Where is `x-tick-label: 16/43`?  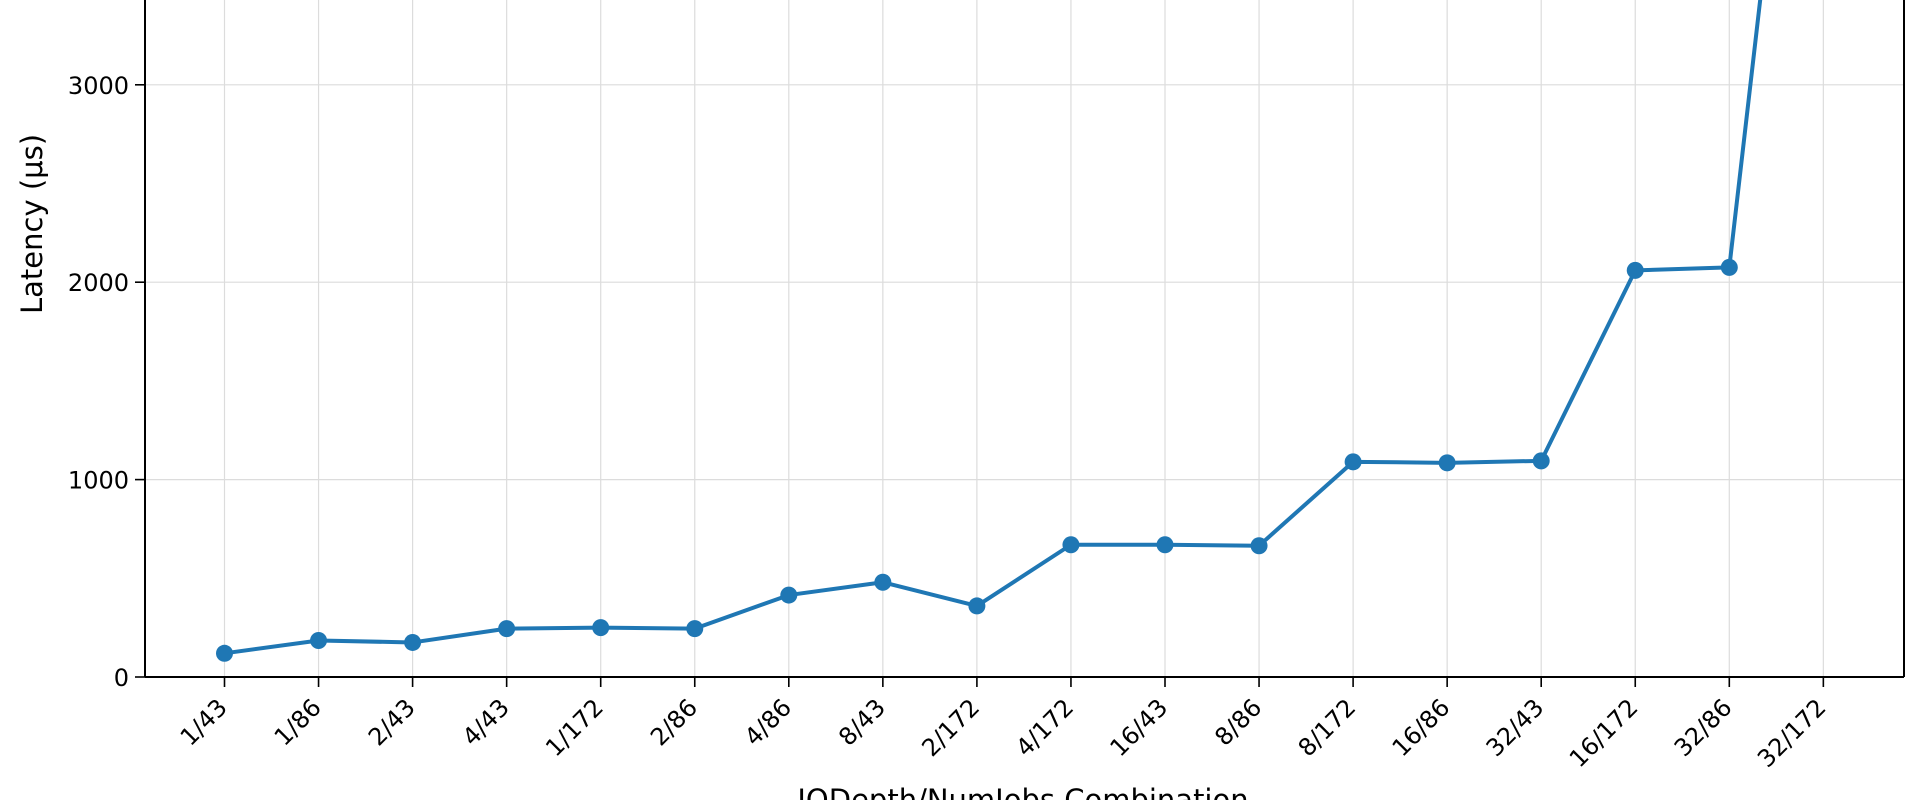 x-tick-label: 16/43 is located at coordinates (1139, 727).